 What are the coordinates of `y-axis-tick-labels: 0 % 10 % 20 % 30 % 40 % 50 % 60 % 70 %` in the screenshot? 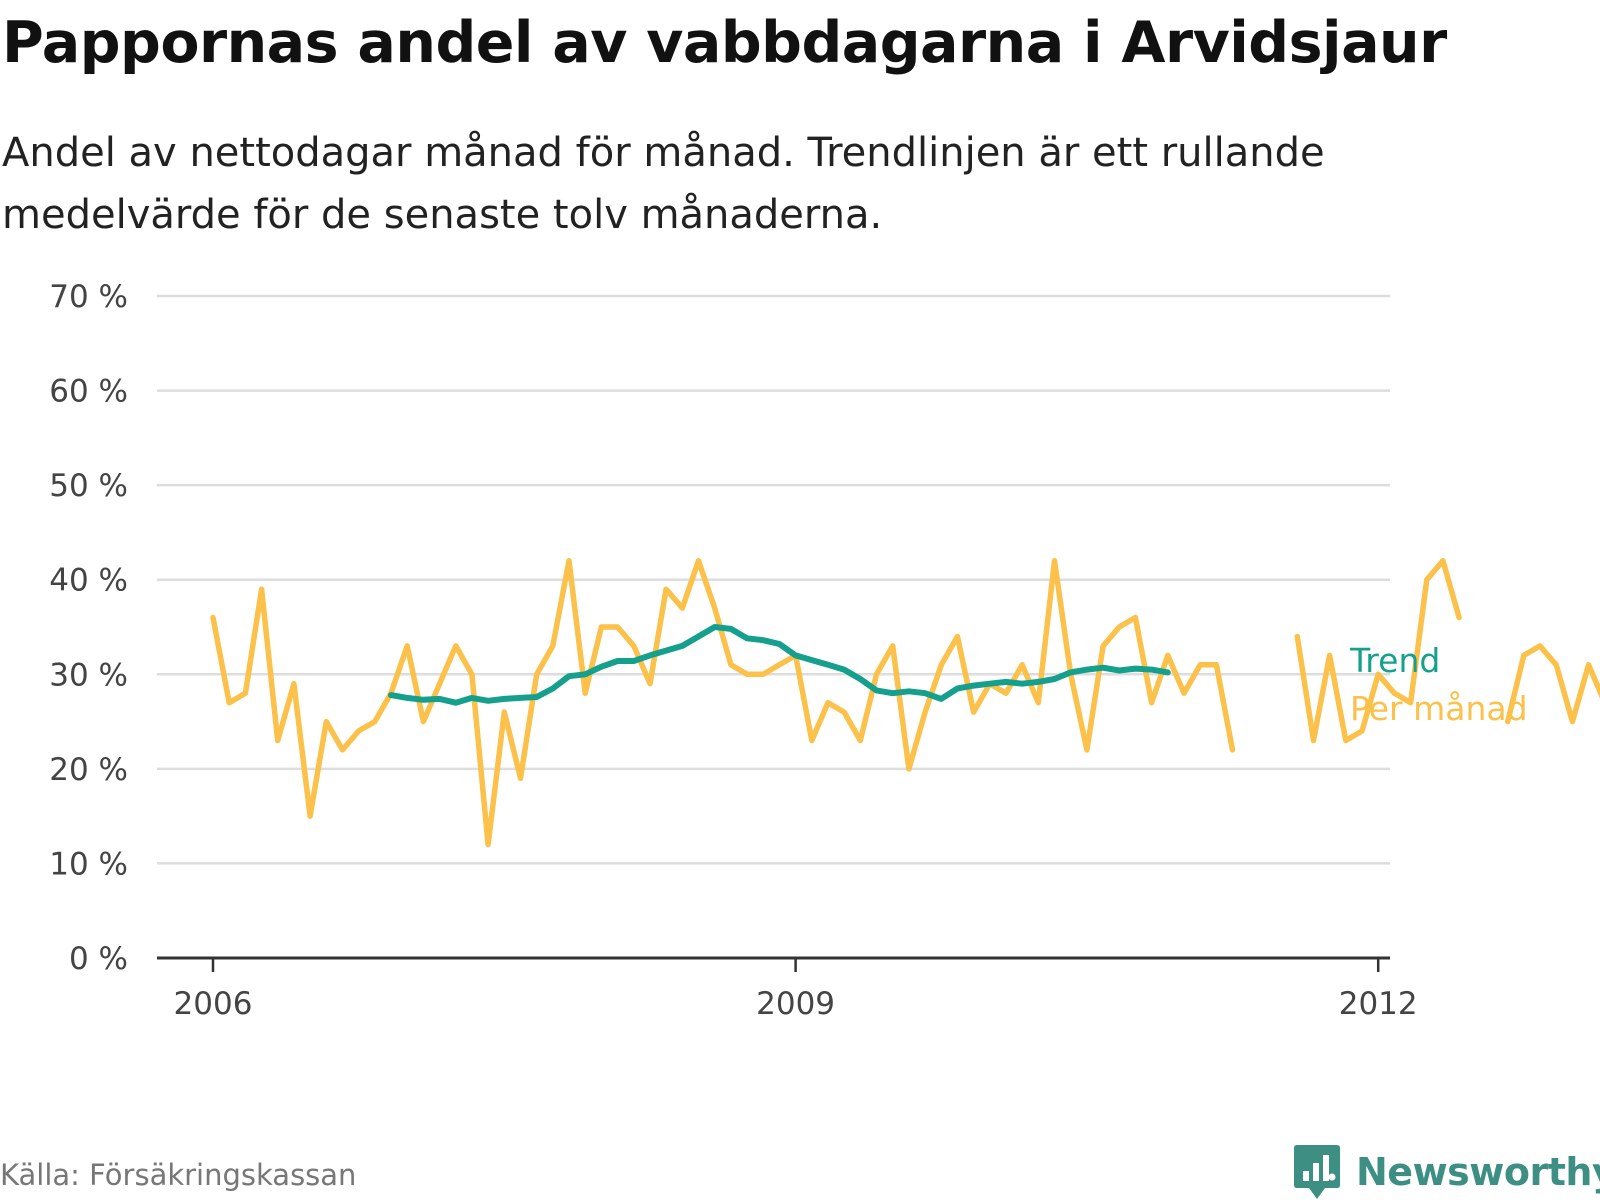 It's located at (88, 628).